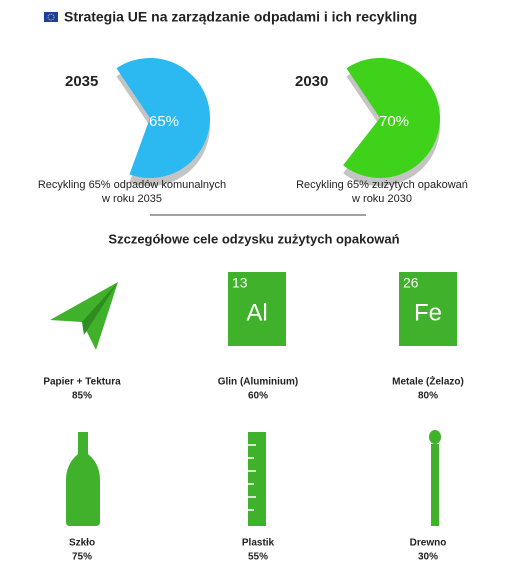 This screenshot has width=508, height=571. Describe the element at coordinates (258, 557) in the screenshot. I see `item-percent: 55%` at that location.